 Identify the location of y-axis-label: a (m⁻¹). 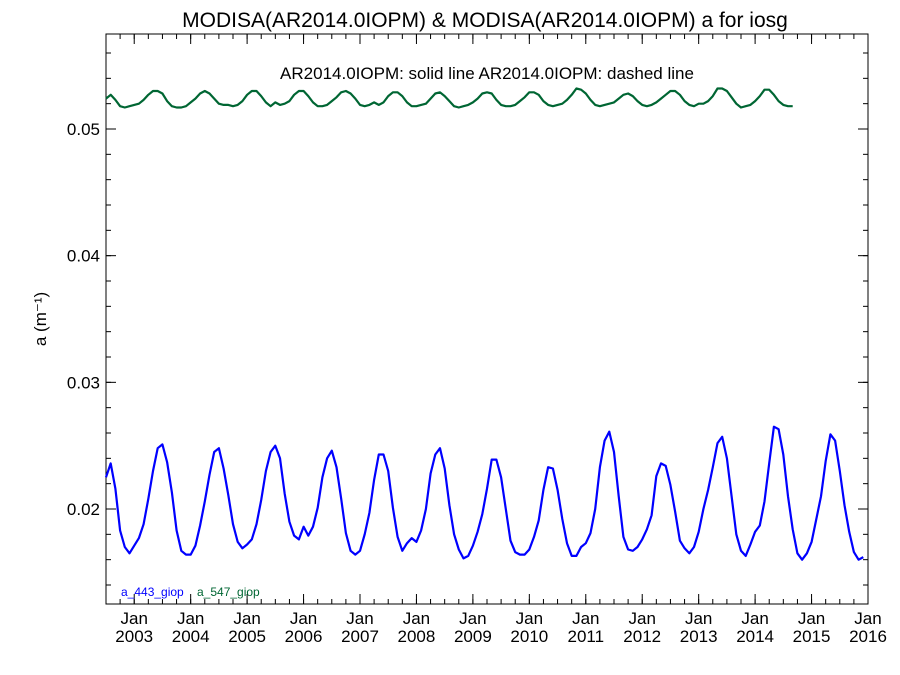
(40, 319).